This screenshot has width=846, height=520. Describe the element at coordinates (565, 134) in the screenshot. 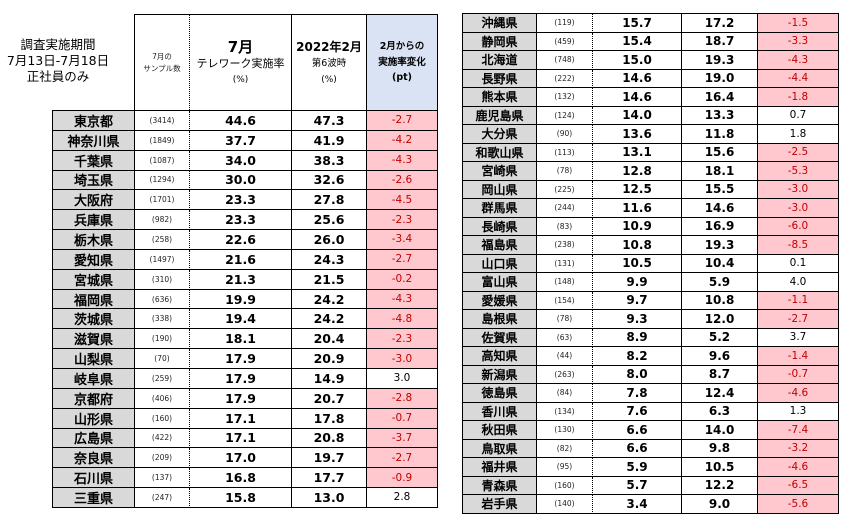

I see `sample-size-cell: (90)` at that location.